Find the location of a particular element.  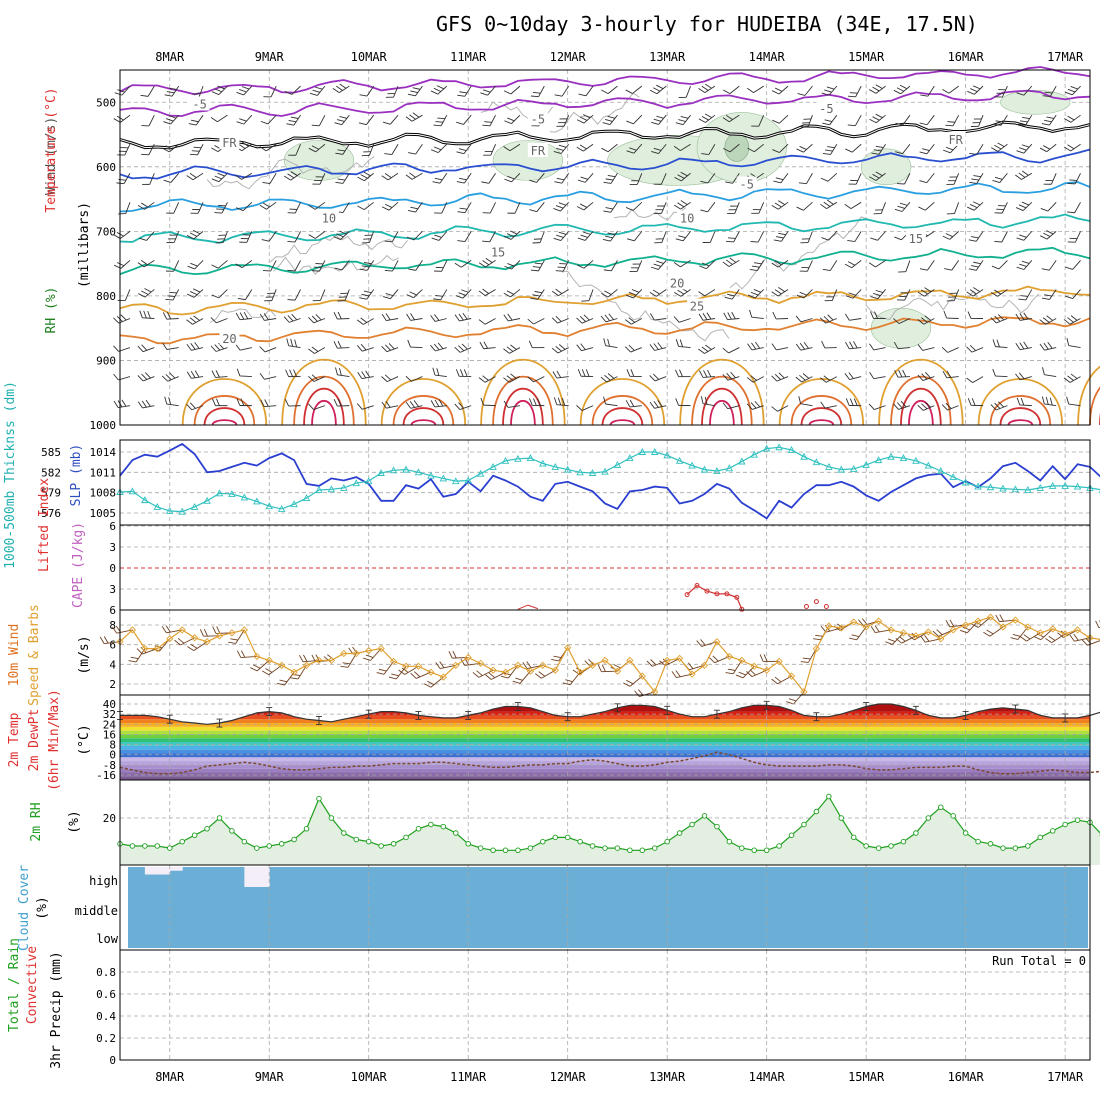

cloud-cover-high-gap is located at coordinates (176, 869).